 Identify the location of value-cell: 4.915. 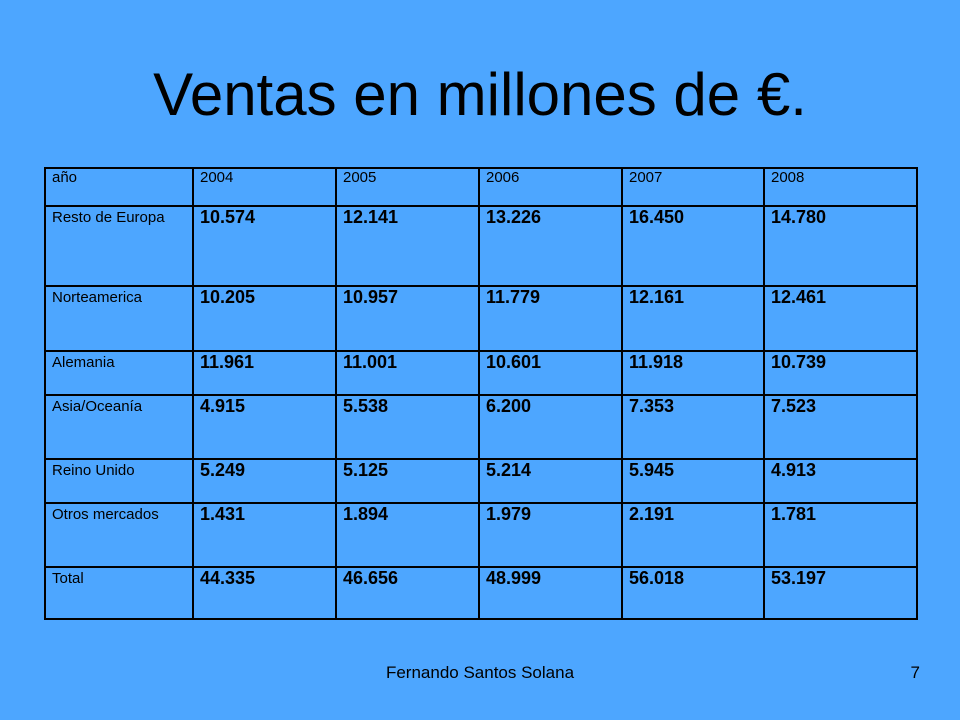
(264, 427).